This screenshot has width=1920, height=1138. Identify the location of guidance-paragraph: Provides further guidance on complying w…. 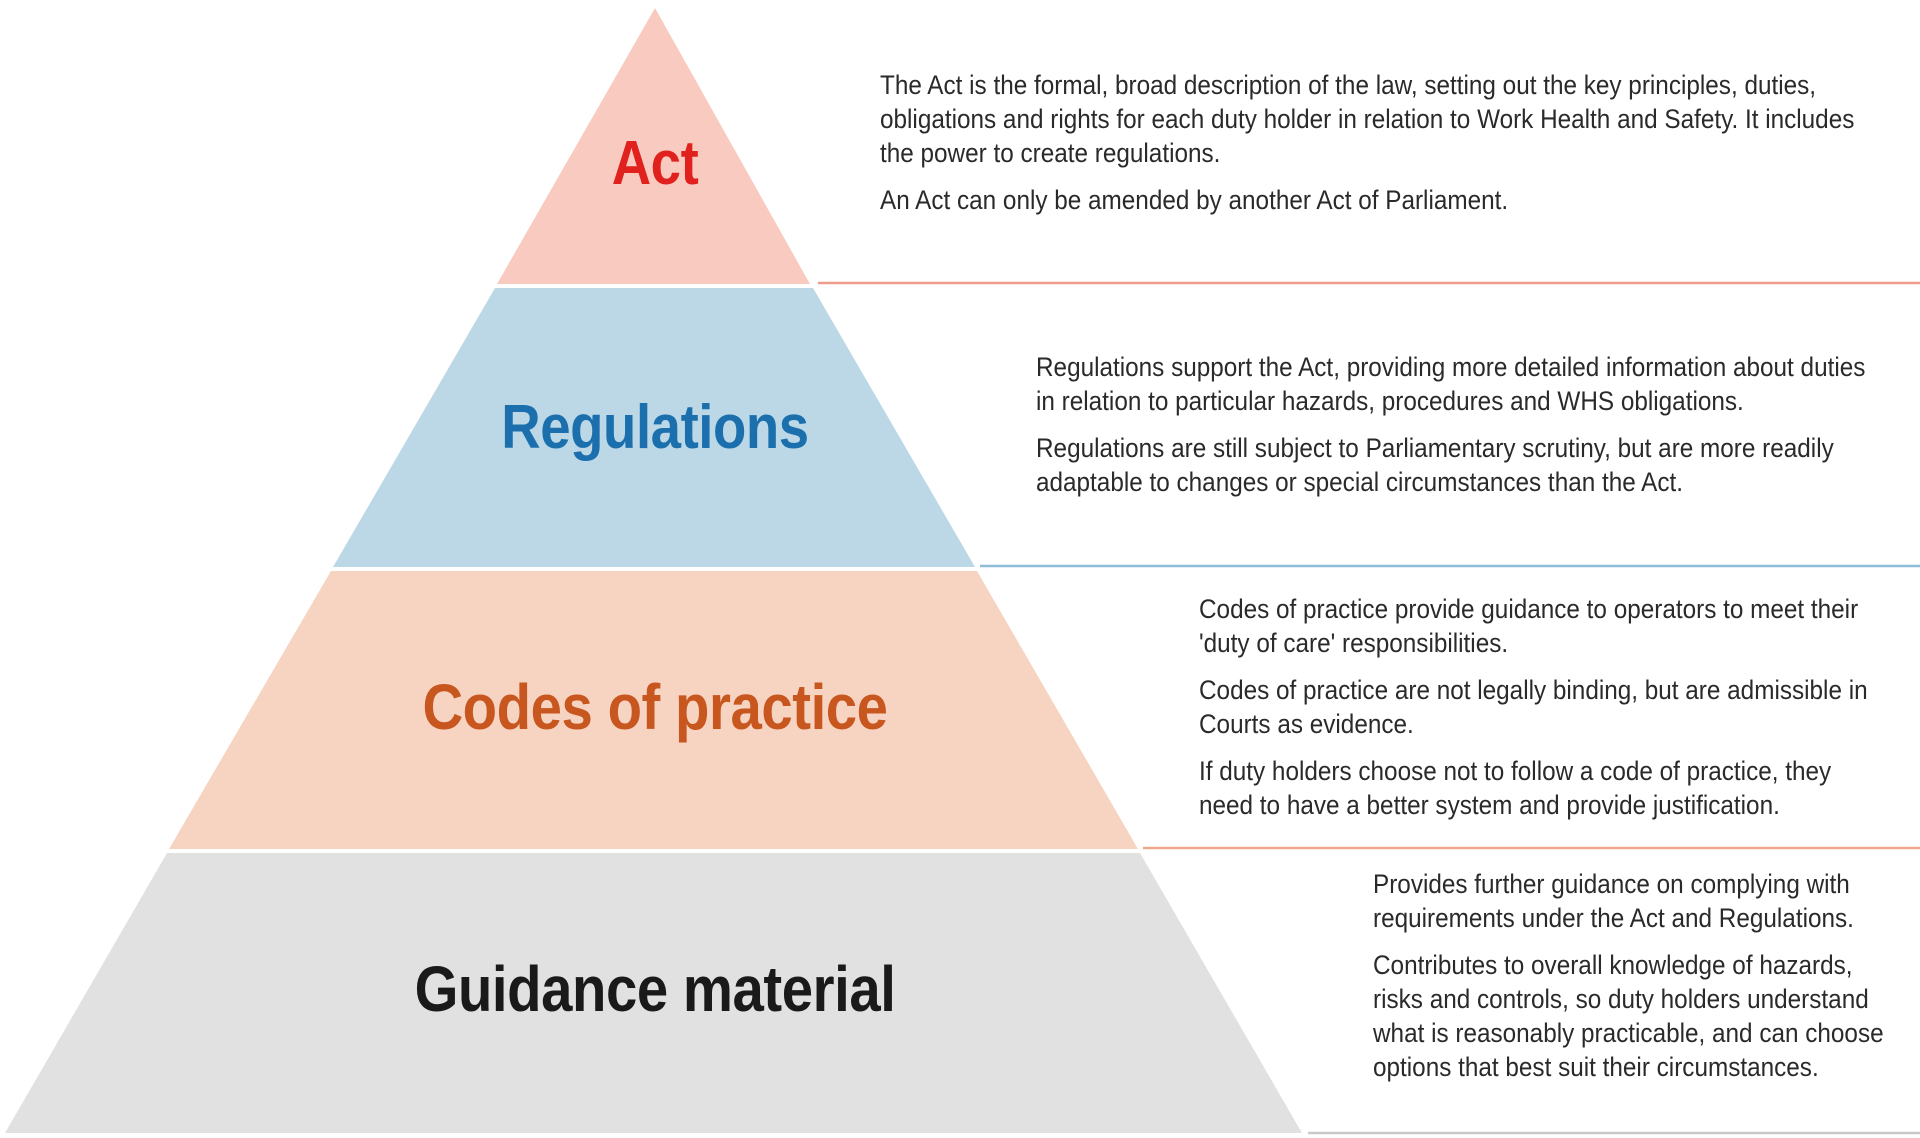
(1613, 901).